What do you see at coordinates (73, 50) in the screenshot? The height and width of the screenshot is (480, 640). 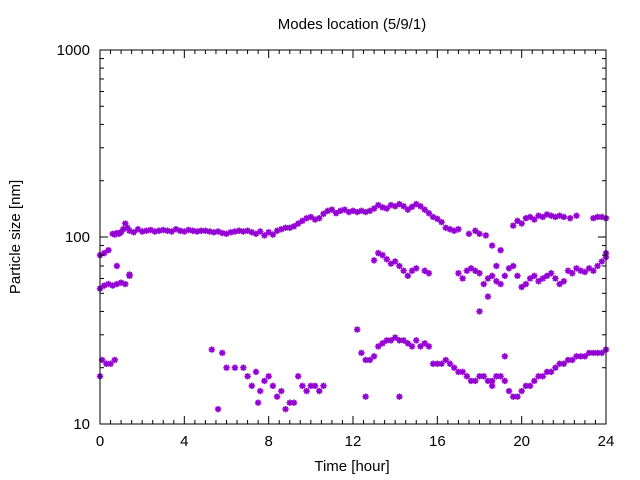 I see `y-tick-label: 1000` at bounding box center [73, 50].